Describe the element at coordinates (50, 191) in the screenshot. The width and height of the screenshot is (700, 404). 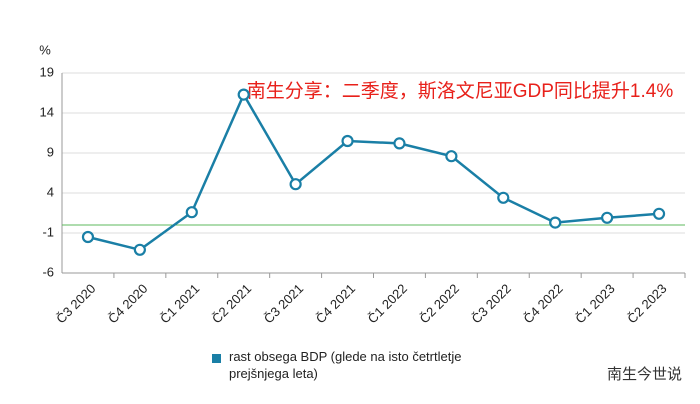
I see `y-tick-label: 4` at that location.